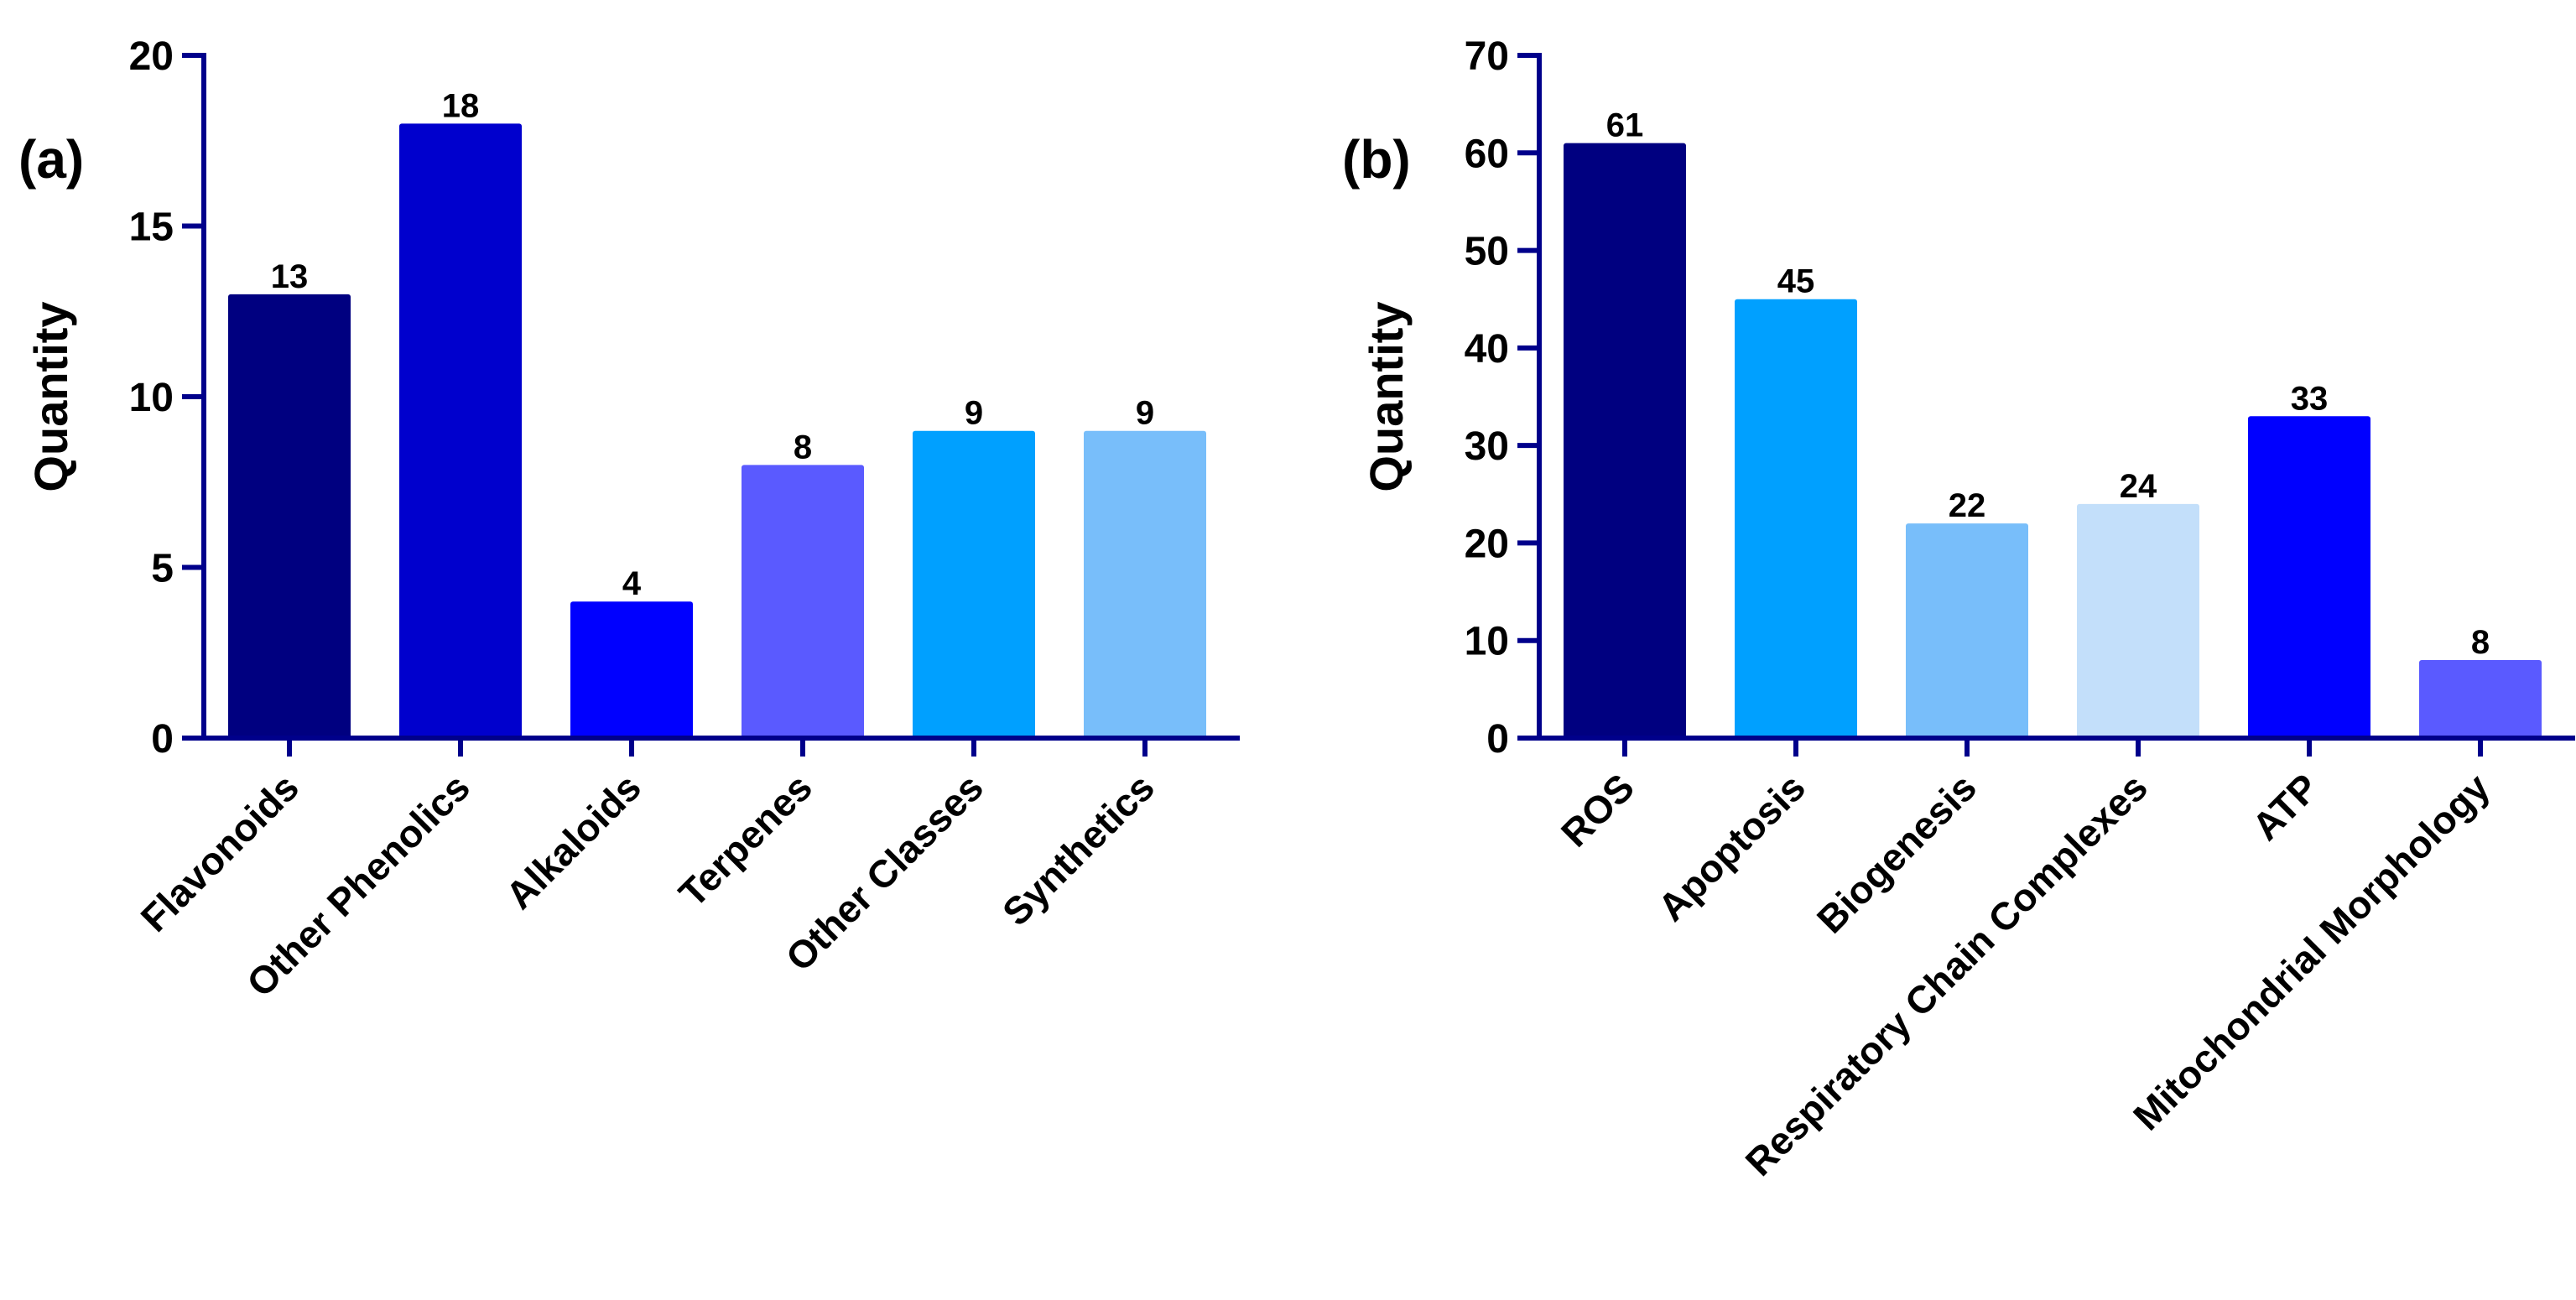 The height and width of the screenshot is (1300, 2576). I want to click on data-label: 4, so click(632, 583).